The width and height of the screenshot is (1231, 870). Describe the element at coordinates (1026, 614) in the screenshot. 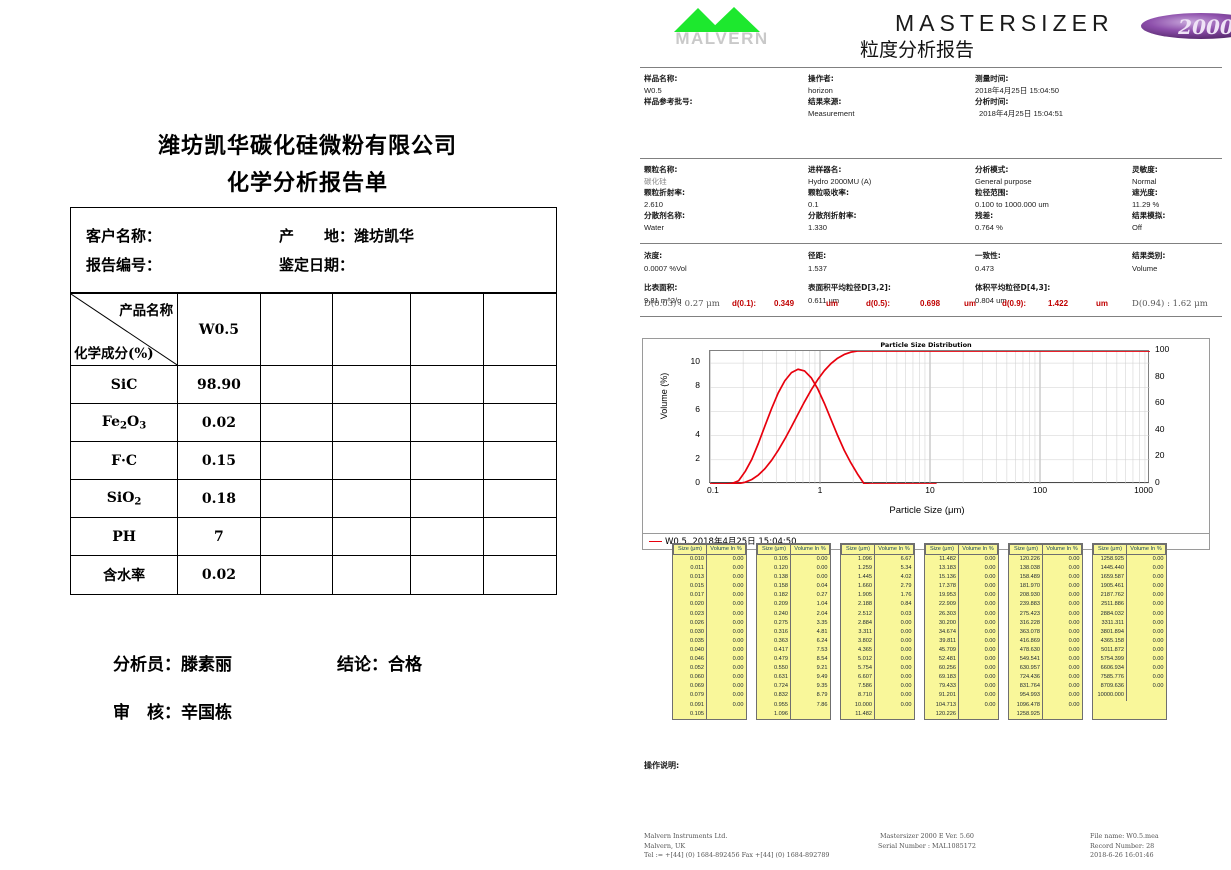

I see `size-cell: 275.423` at that location.